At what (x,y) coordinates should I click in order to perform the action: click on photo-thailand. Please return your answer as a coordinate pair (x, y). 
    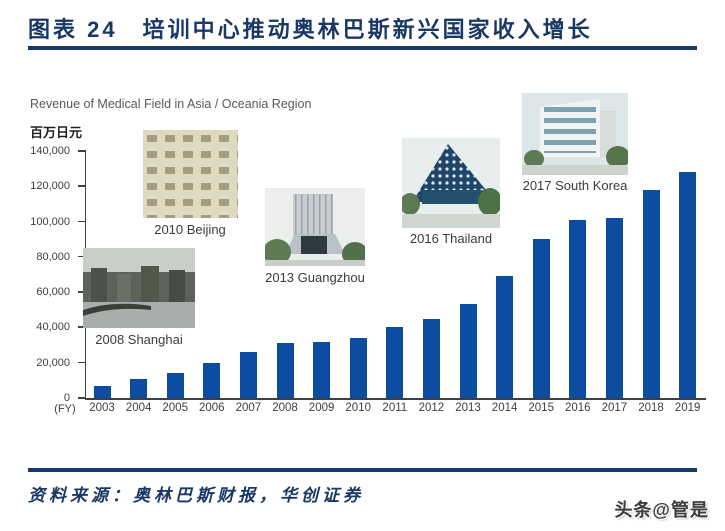
    Looking at the image, I should click on (451, 183).